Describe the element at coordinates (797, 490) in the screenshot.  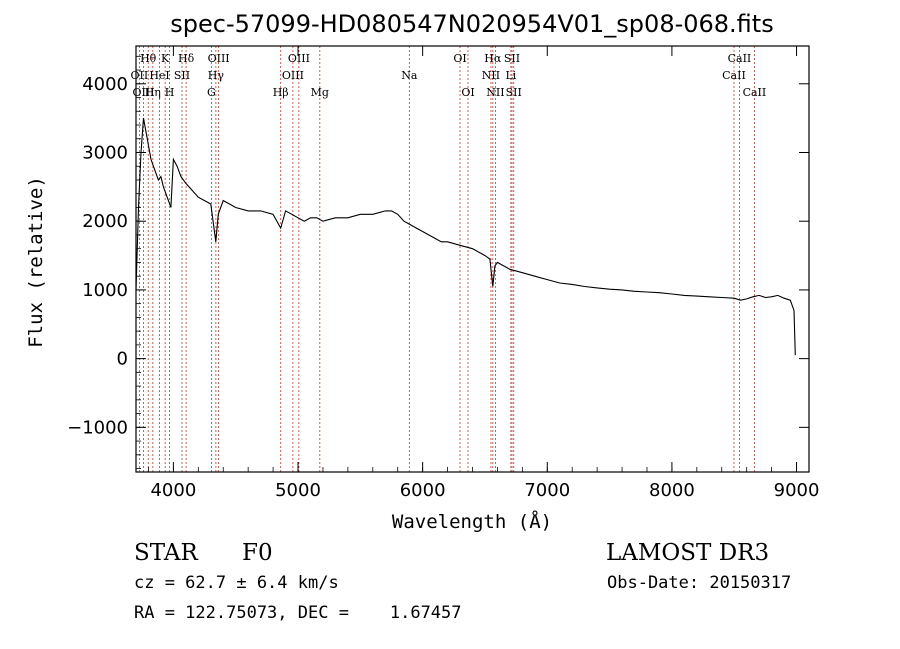
I see `x-tick-label: 9000` at that location.